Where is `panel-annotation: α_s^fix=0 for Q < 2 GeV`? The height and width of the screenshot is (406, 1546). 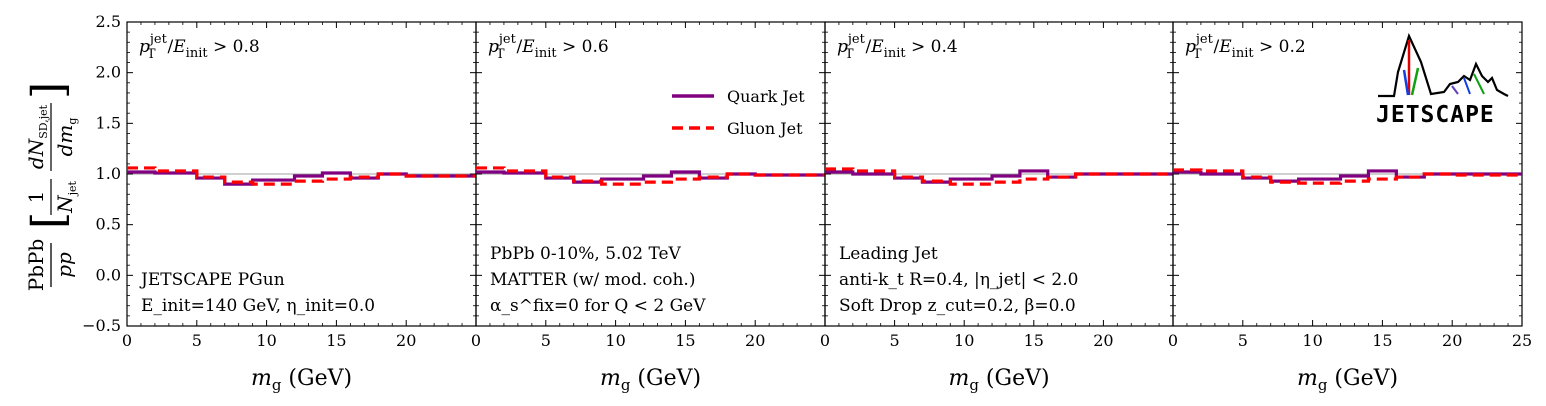
panel-annotation: α_s^fix=0 for Q < 2 GeV is located at coordinates (598, 306).